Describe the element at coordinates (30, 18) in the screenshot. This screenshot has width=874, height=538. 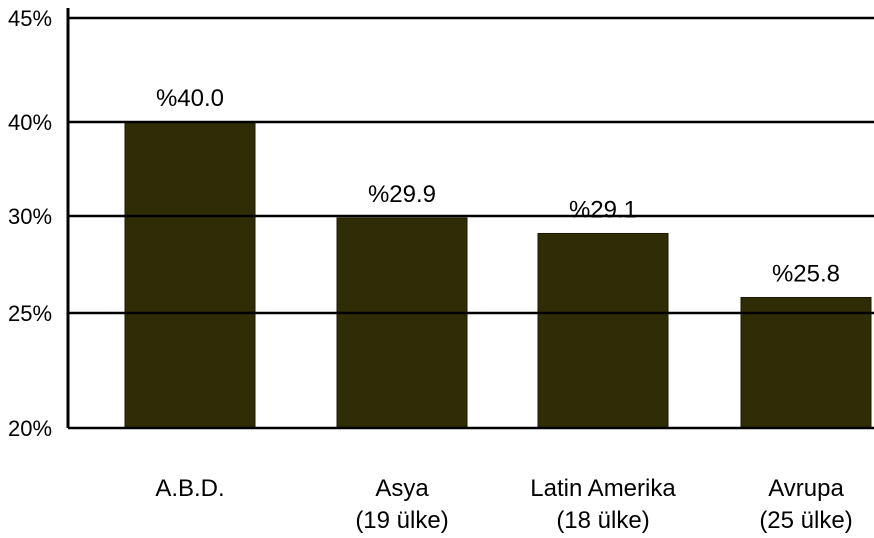
I see `y-tick-label: 45%` at that location.